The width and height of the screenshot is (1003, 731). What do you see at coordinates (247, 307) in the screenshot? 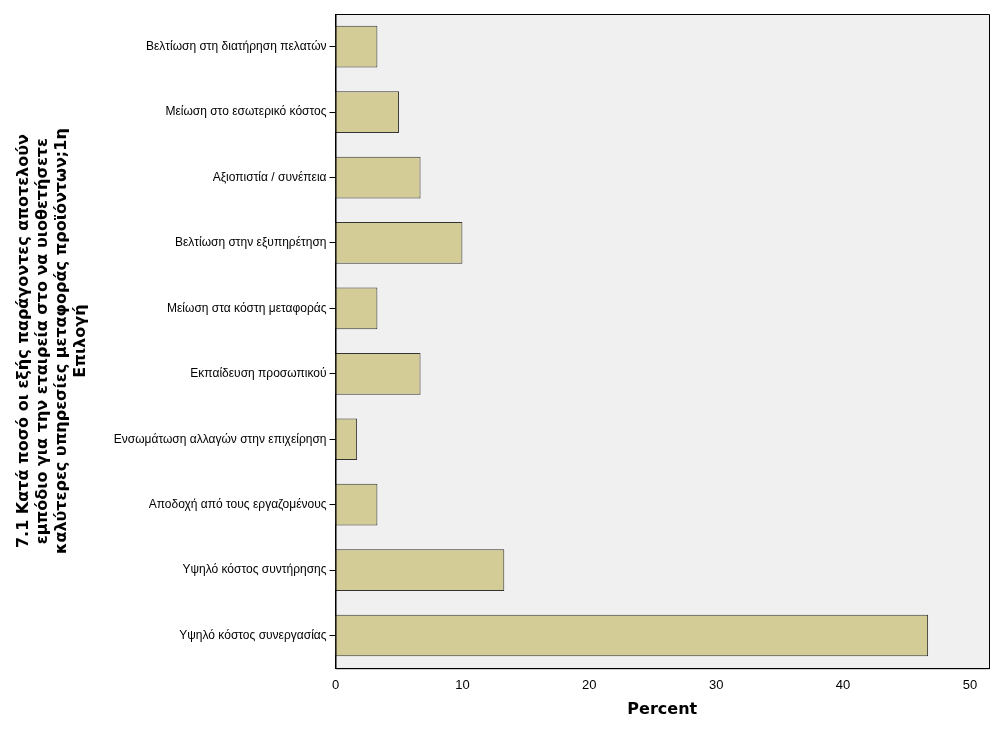
I see `y-tick-label: Μείωση στα κόστη μεταφοράς` at bounding box center [247, 307].